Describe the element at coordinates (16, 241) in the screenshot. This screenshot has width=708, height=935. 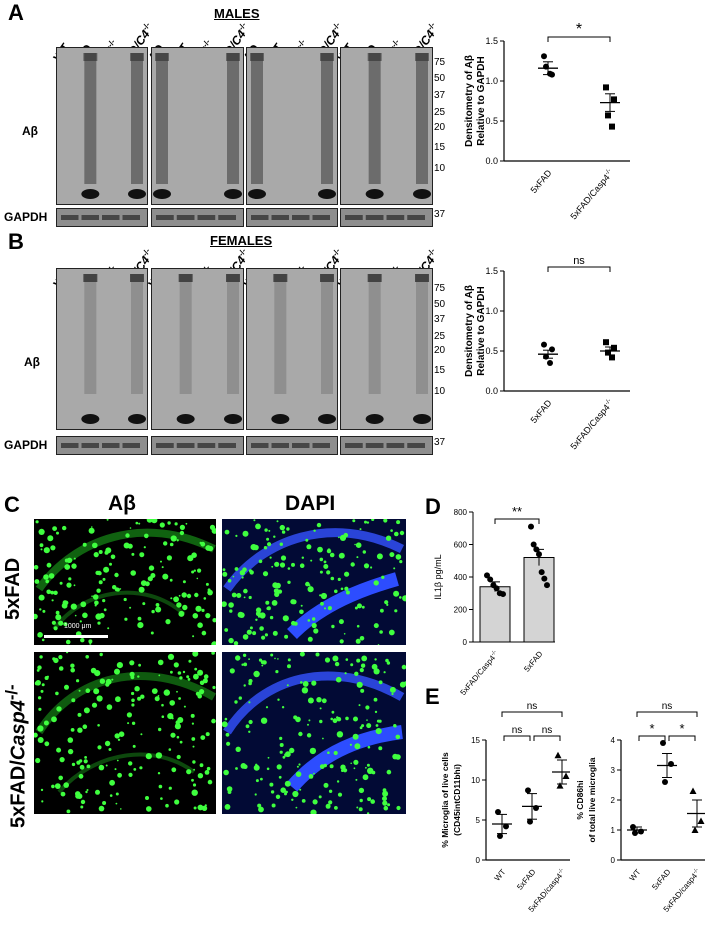
I see `panel-letter-b: B` at that location.